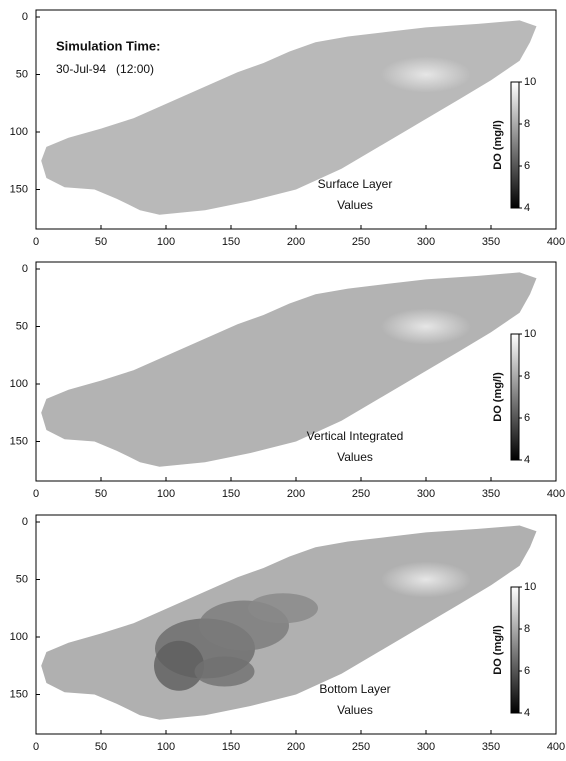 The width and height of the screenshot is (566, 761). What do you see at coordinates (355, 184) in the screenshot?
I see `annotation: Surface Layer` at bounding box center [355, 184].